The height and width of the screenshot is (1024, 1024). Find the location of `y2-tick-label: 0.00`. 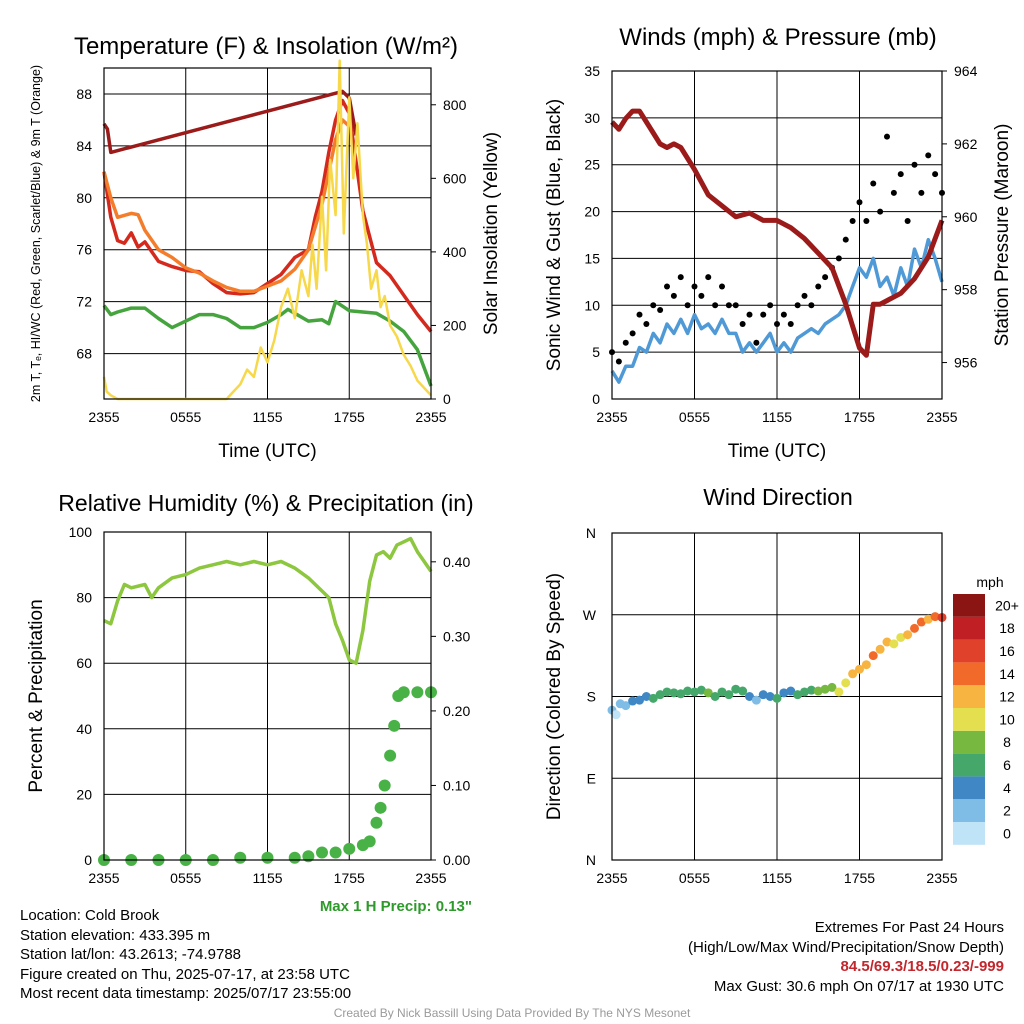

y2-tick-label: 0.00 is located at coordinates (456, 860).